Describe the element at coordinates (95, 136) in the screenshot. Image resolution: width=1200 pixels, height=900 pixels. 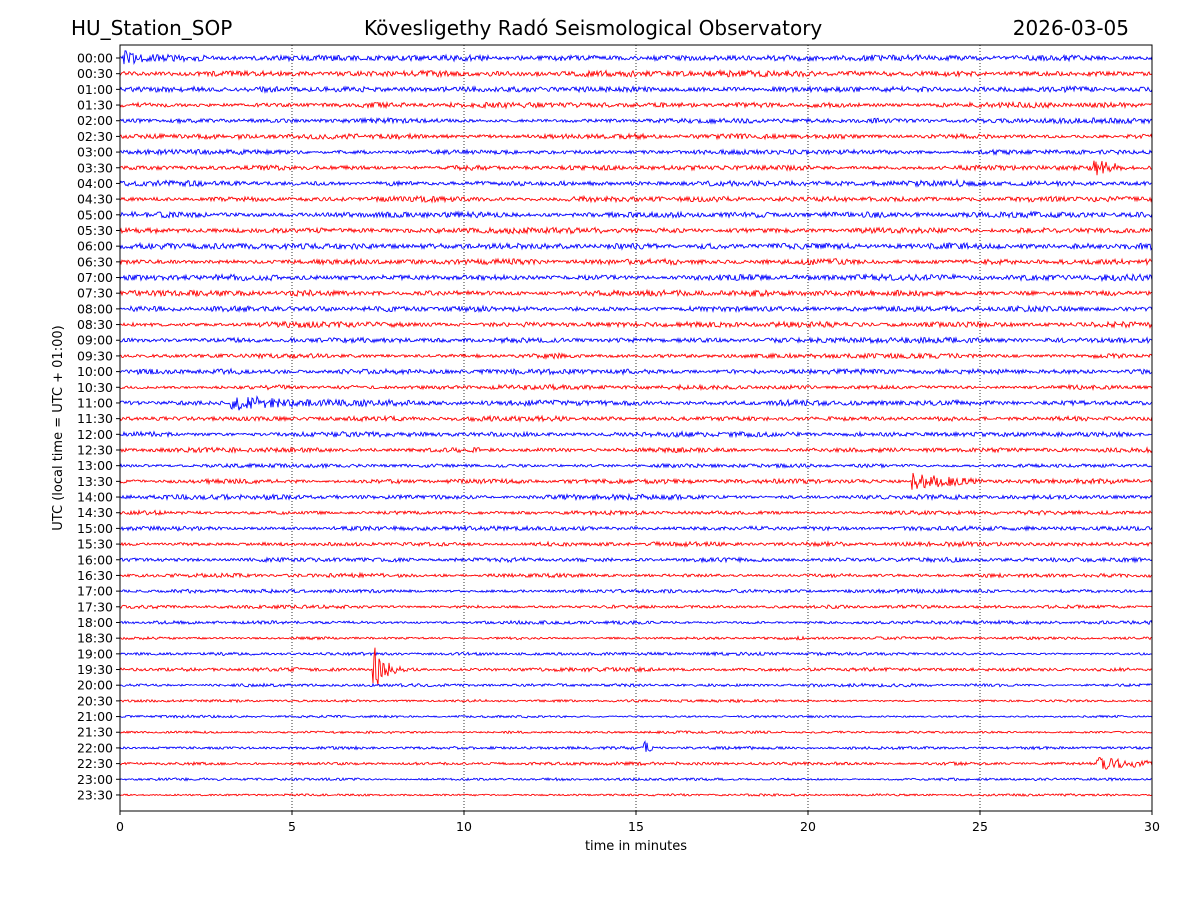
I see `y-tick-label: 02:30` at that location.